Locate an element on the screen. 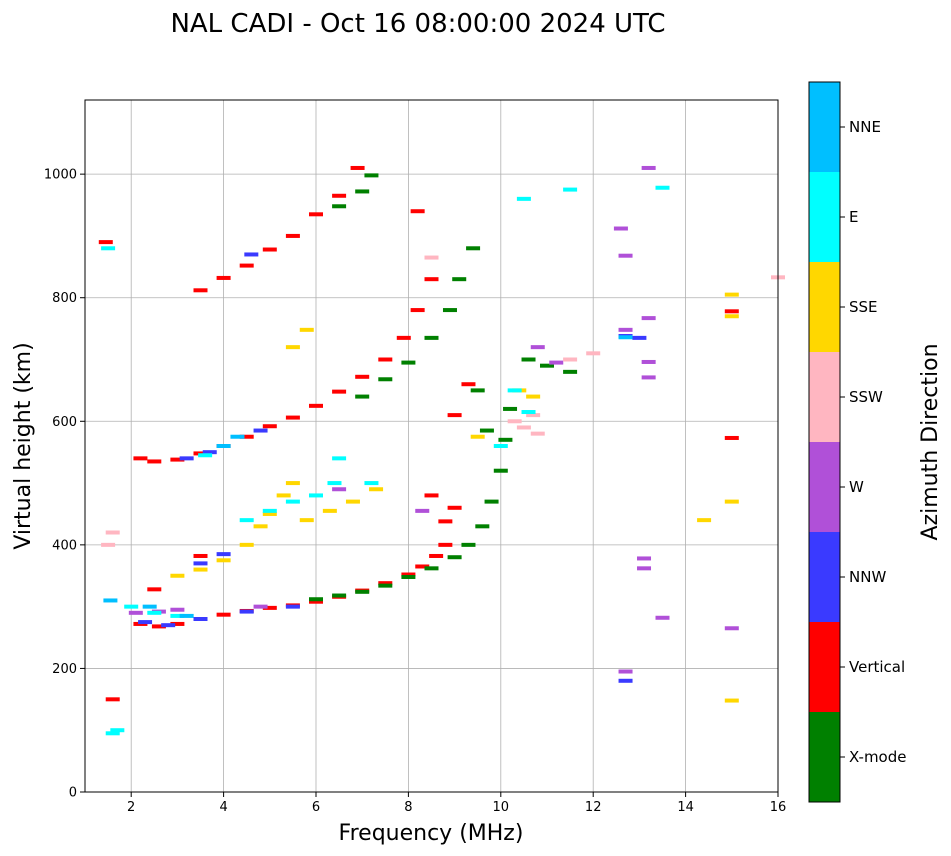 The height and width of the screenshot is (856, 951). y-tick-label: 0 is located at coordinates (73, 793).